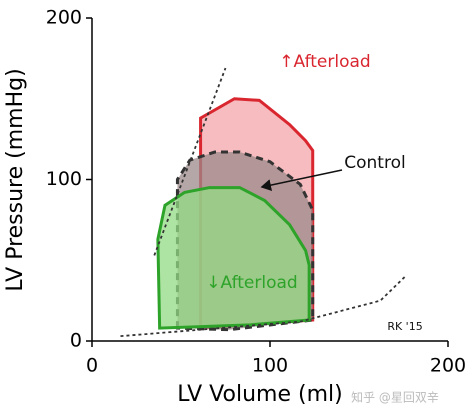 Image resolution: width=474 pixels, height=415 pixels. What do you see at coordinates (301, 180) in the screenshot?
I see `annotation-arrow` at bounding box center [301, 180].